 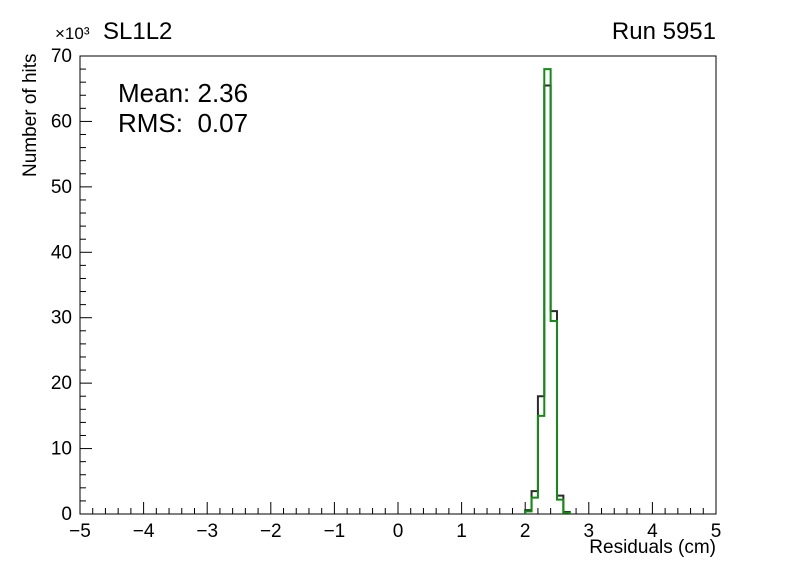 I want to click on y-tick-label: 60, so click(x=61, y=121).